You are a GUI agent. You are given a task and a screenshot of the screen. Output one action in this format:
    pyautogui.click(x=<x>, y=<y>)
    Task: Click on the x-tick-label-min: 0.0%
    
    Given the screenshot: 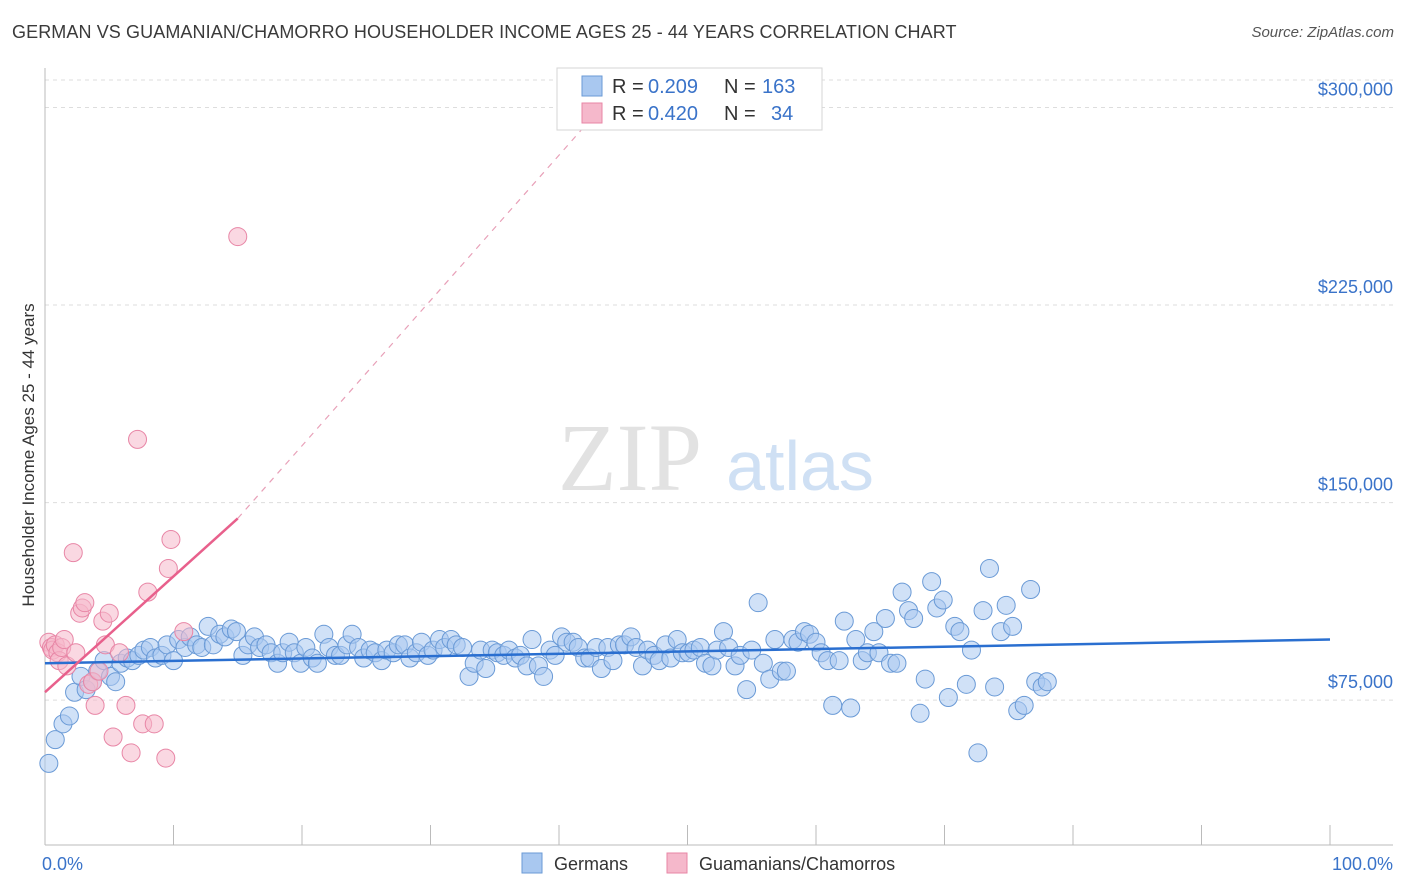 What is the action you would take?
    pyautogui.click(x=62, y=864)
    